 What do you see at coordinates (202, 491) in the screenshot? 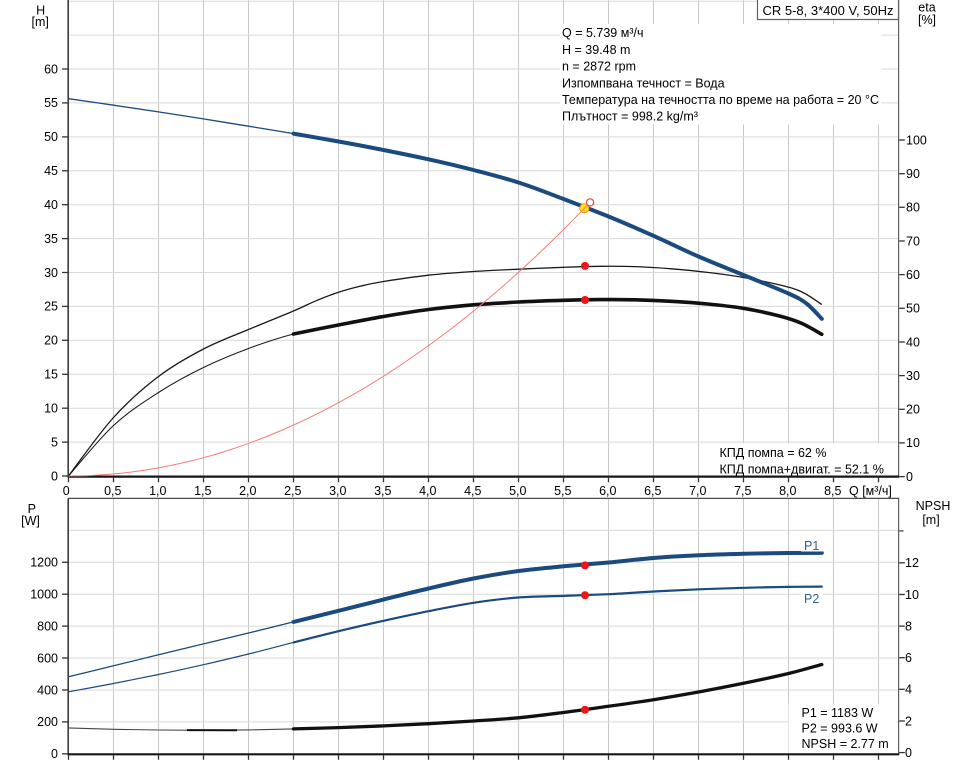
I see `svg-text: 1,5` at bounding box center [202, 491].